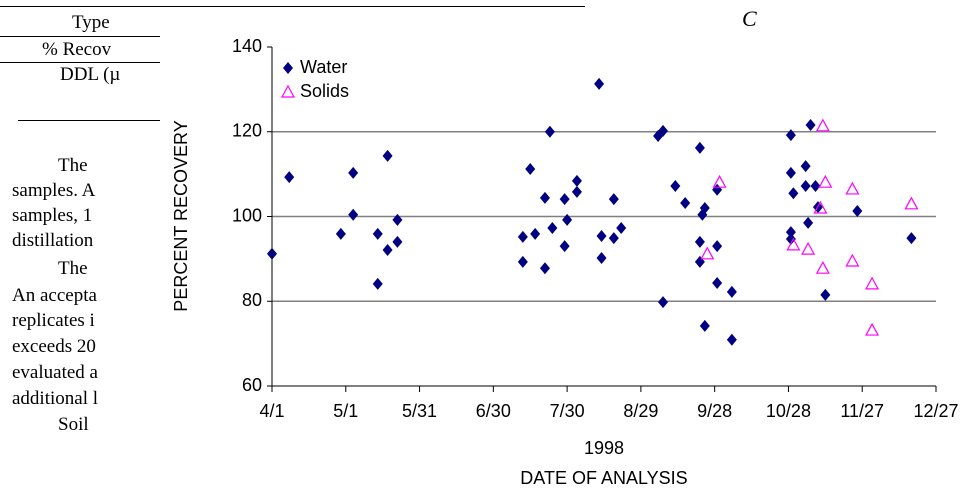  I want to click on x-tick-label: 7/30, so click(567, 411).